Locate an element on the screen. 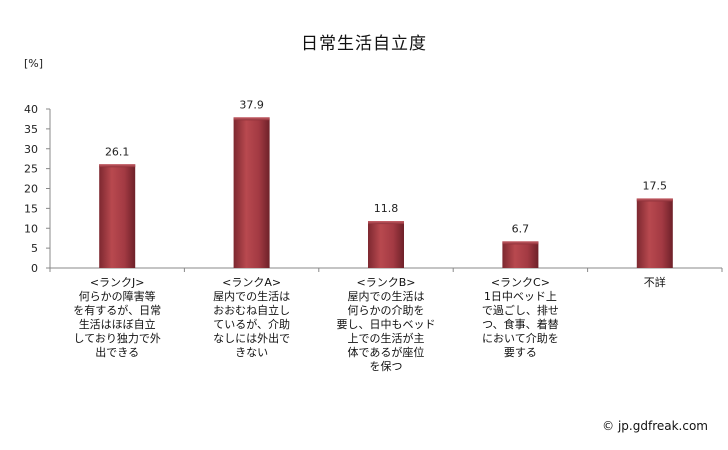 The width and height of the screenshot is (728, 450). data-label: 26.1 is located at coordinates (117, 151).